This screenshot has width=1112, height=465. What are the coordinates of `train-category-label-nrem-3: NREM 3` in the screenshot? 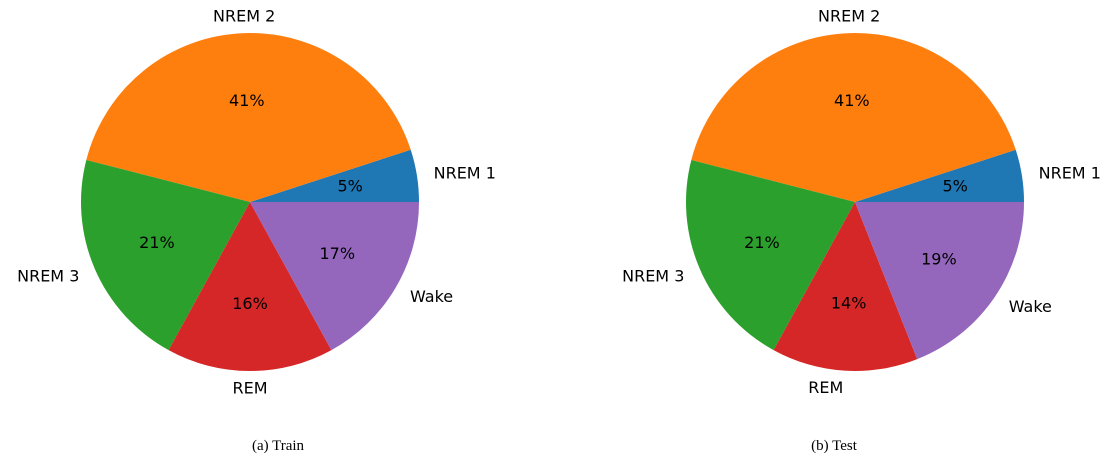 It's located at (48, 275).